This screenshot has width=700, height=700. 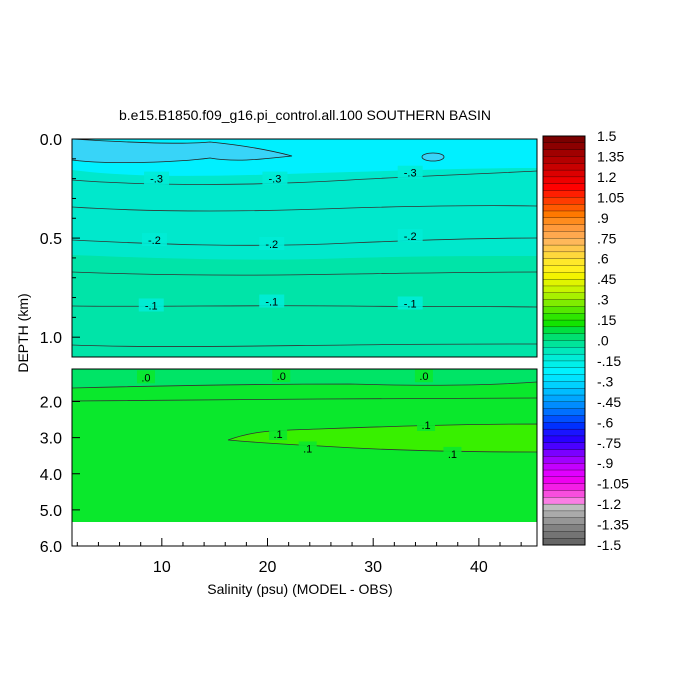 I want to click on colorbar-label: -.75, so click(x=609, y=443).